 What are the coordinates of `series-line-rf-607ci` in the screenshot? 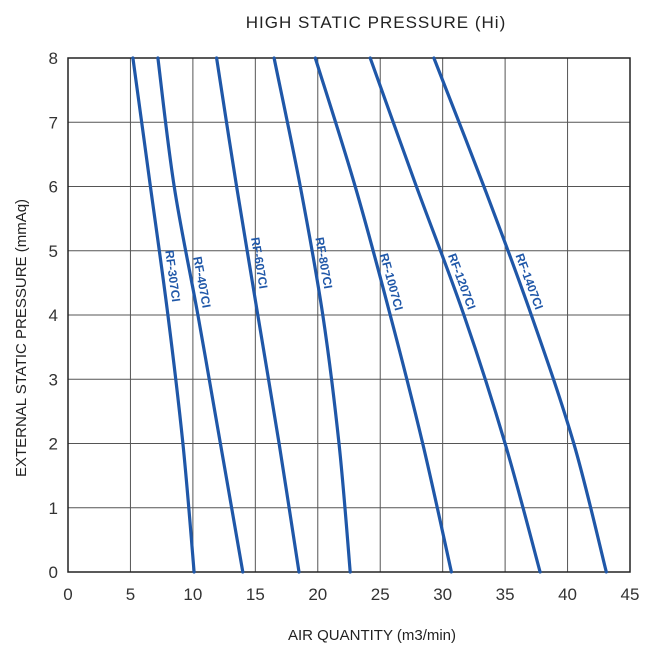 It's located at (258, 315).